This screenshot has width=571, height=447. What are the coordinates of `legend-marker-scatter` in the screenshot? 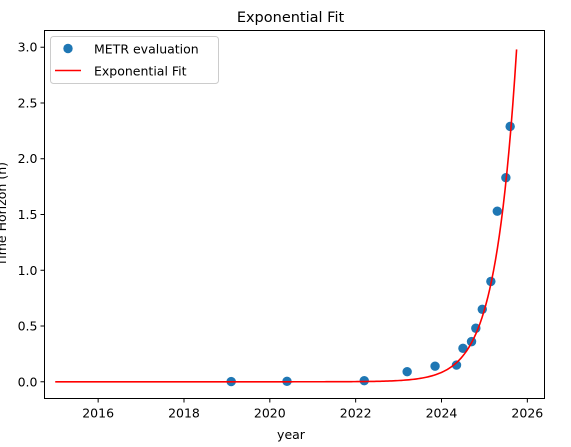 It's located at (68, 48).